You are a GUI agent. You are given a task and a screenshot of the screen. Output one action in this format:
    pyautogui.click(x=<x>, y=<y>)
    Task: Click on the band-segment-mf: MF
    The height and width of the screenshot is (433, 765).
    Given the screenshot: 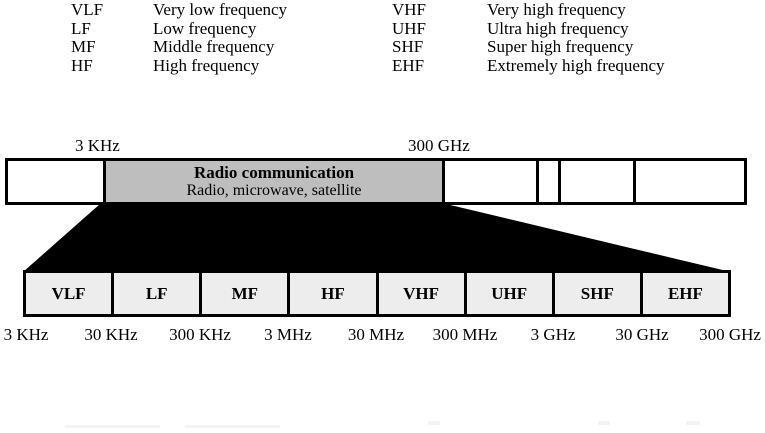 What is the action you would take?
    pyautogui.click(x=246, y=293)
    